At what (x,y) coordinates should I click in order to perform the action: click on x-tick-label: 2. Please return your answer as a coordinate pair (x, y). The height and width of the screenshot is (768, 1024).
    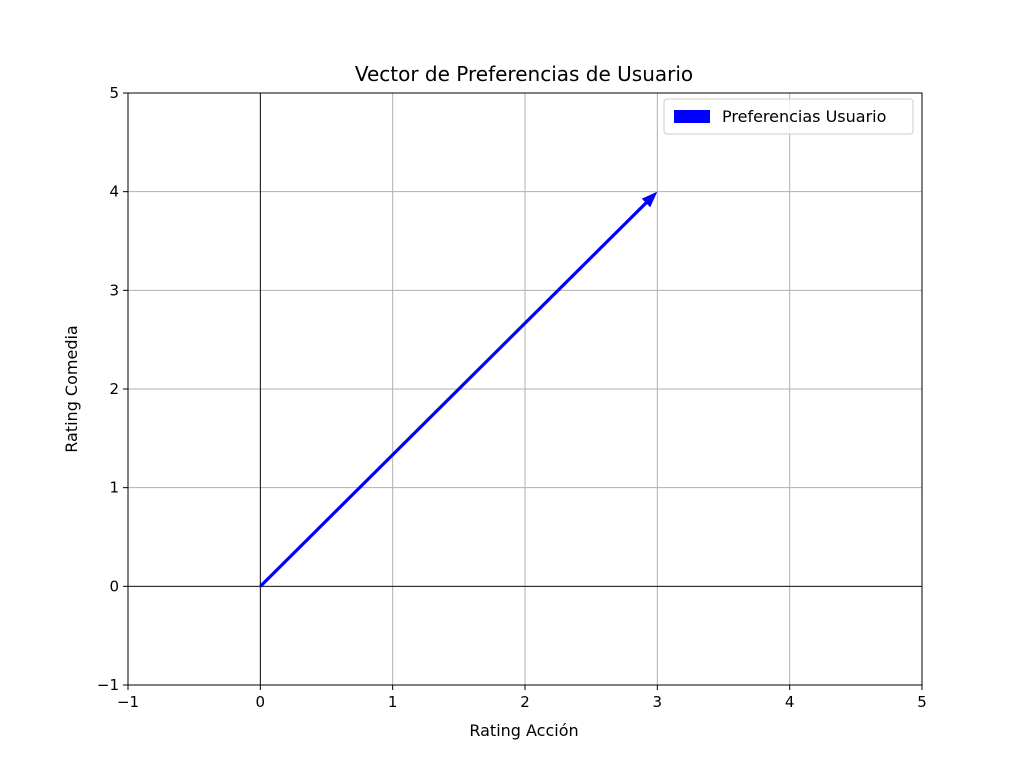
    Looking at the image, I should click on (525, 702).